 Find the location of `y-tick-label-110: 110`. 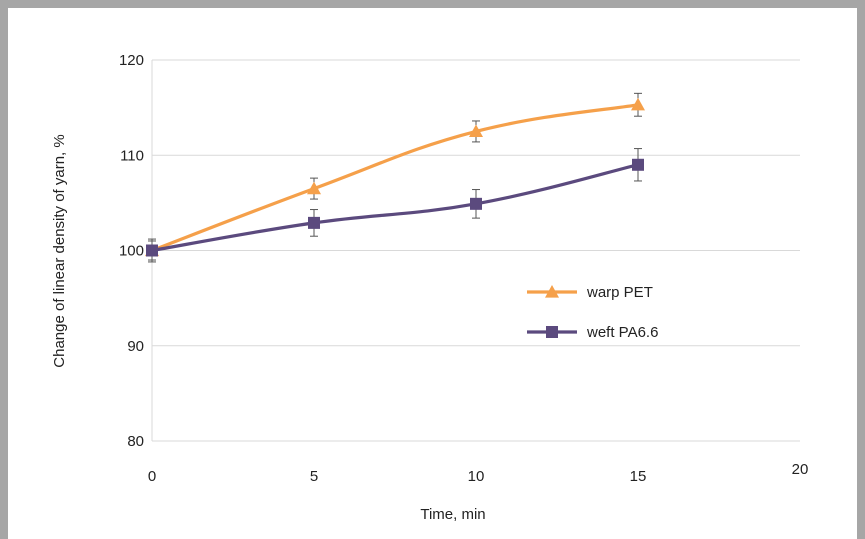

y-tick-label-110: 110 is located at coordinates (132, 155).